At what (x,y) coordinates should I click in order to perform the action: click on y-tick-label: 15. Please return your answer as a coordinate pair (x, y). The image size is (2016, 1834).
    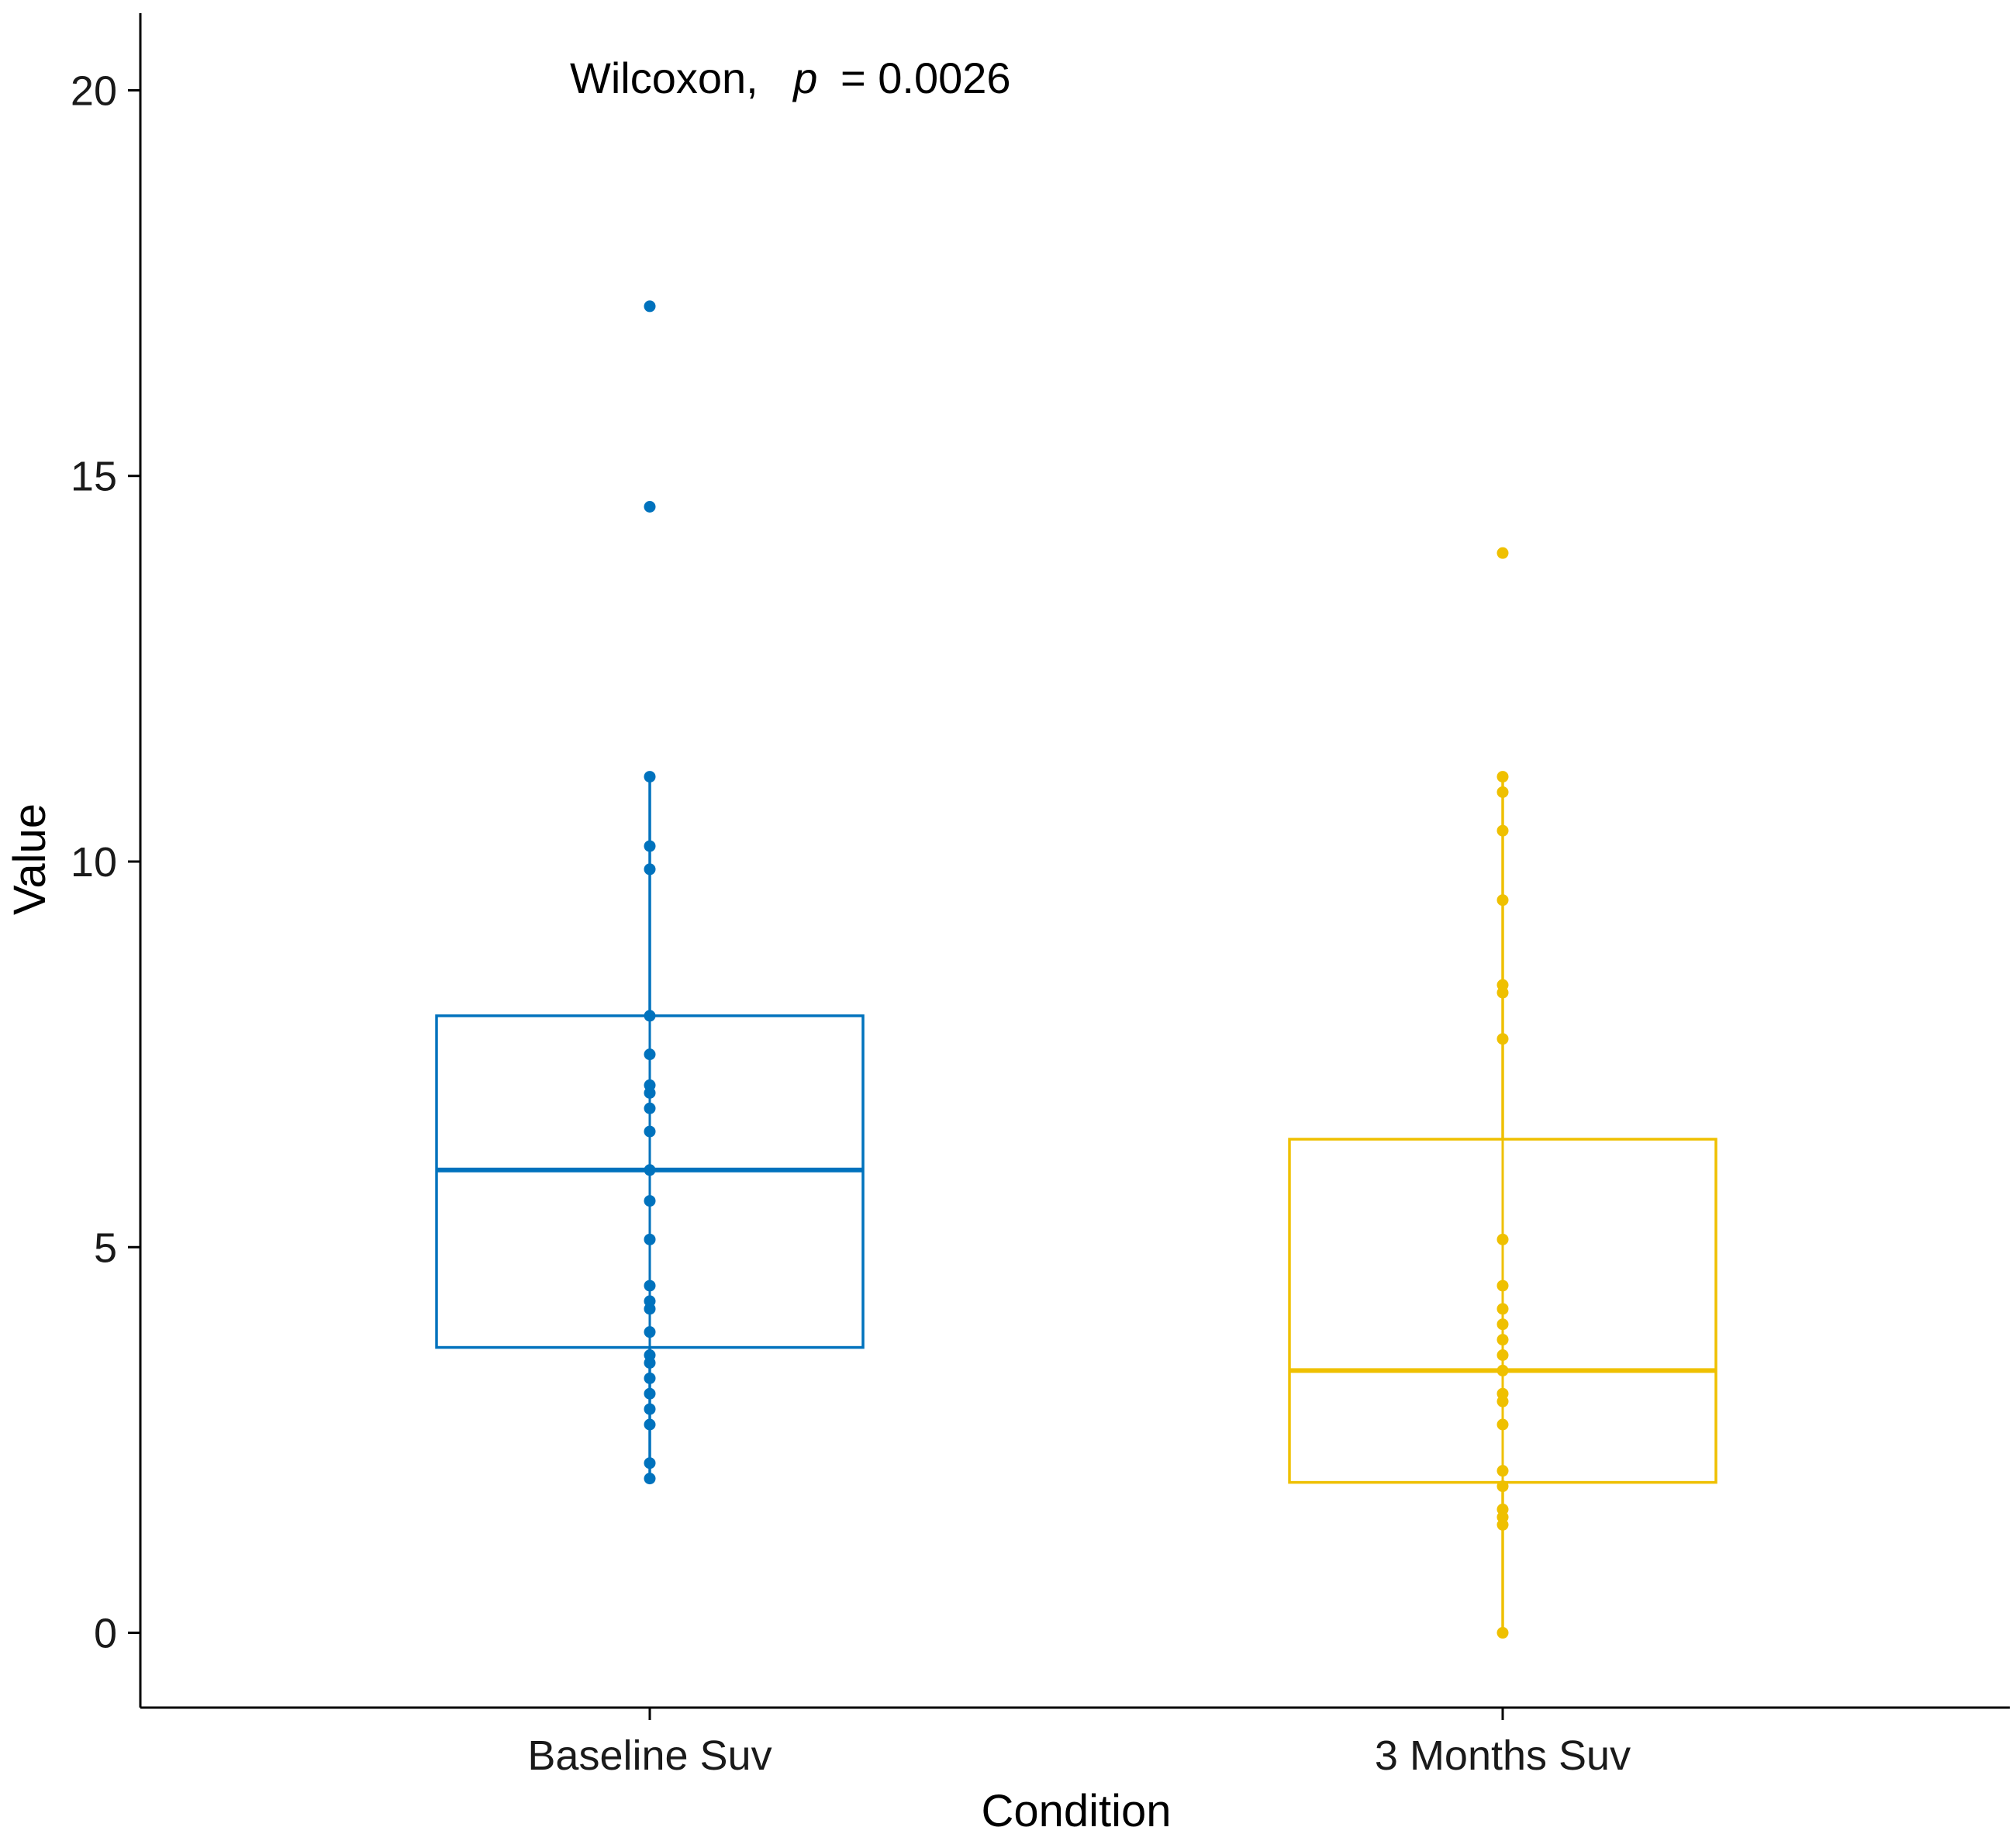
    Looking at the image, I should click on (94, 477).